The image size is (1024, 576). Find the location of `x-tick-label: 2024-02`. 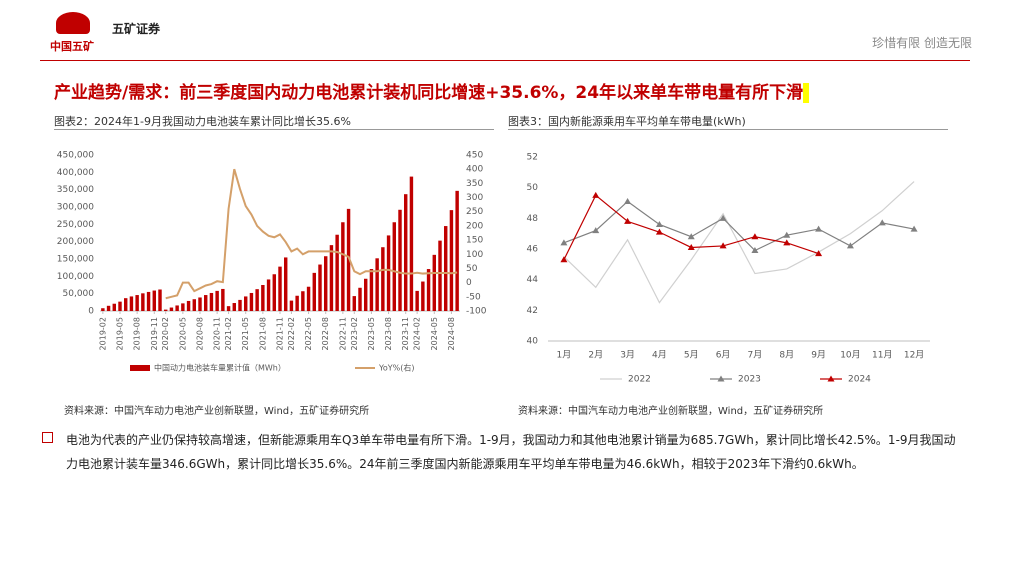

x-tick-label: 2024-02 is located at coordinates (417, 333).